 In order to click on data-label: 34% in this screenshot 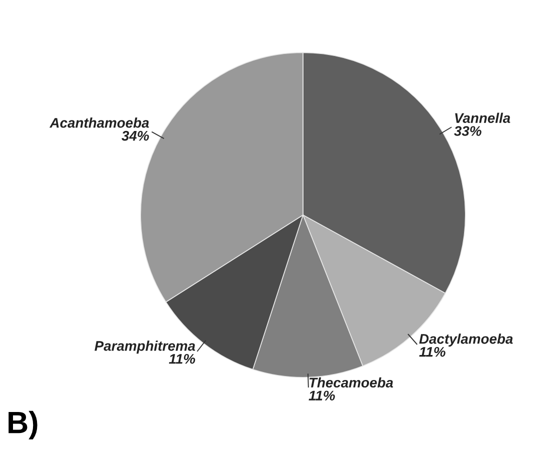, I will do `click(135, 135)`.